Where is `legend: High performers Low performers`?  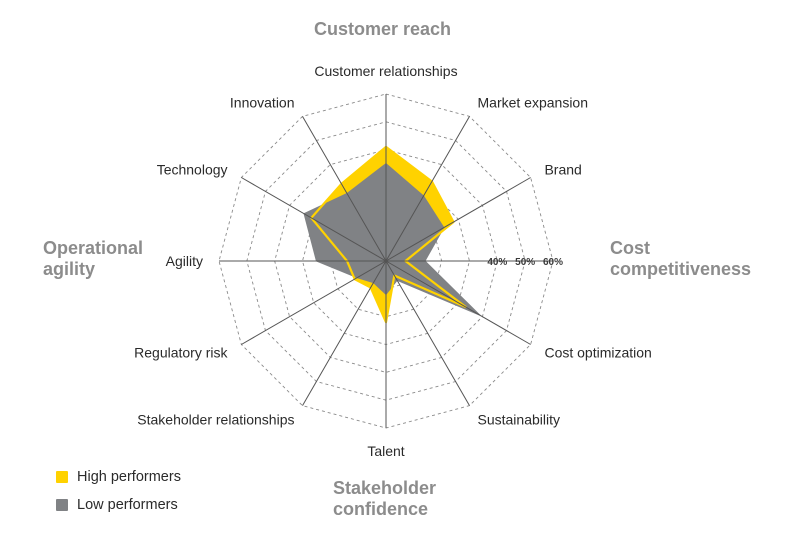 legend: High performers Low performers is located at coordinates (118, 491).